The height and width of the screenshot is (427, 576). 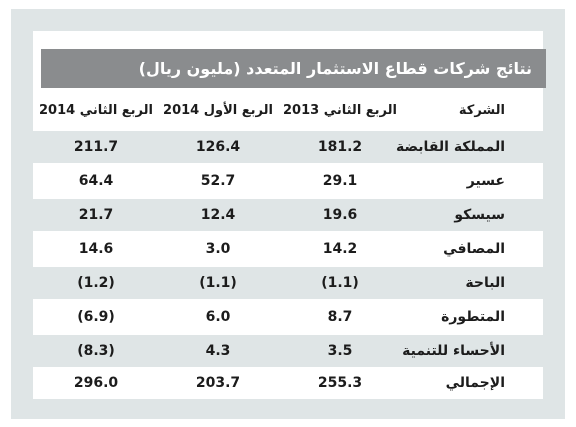 What do you see at coordinates (340, 351) in the screenshot?
I see `value-q2-2013: 3.5` at bounding box center [340, 351].